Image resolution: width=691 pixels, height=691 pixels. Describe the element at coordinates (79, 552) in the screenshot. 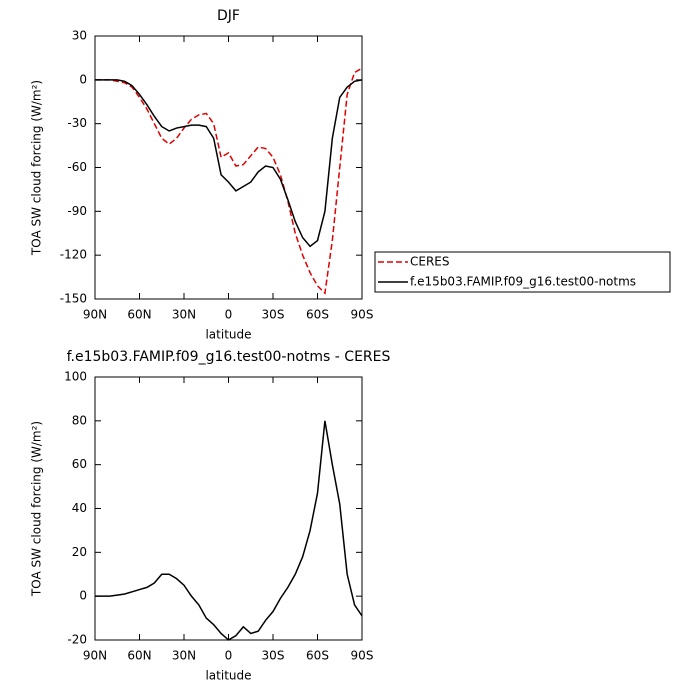

I see `y-tick-label: 20` at that location.